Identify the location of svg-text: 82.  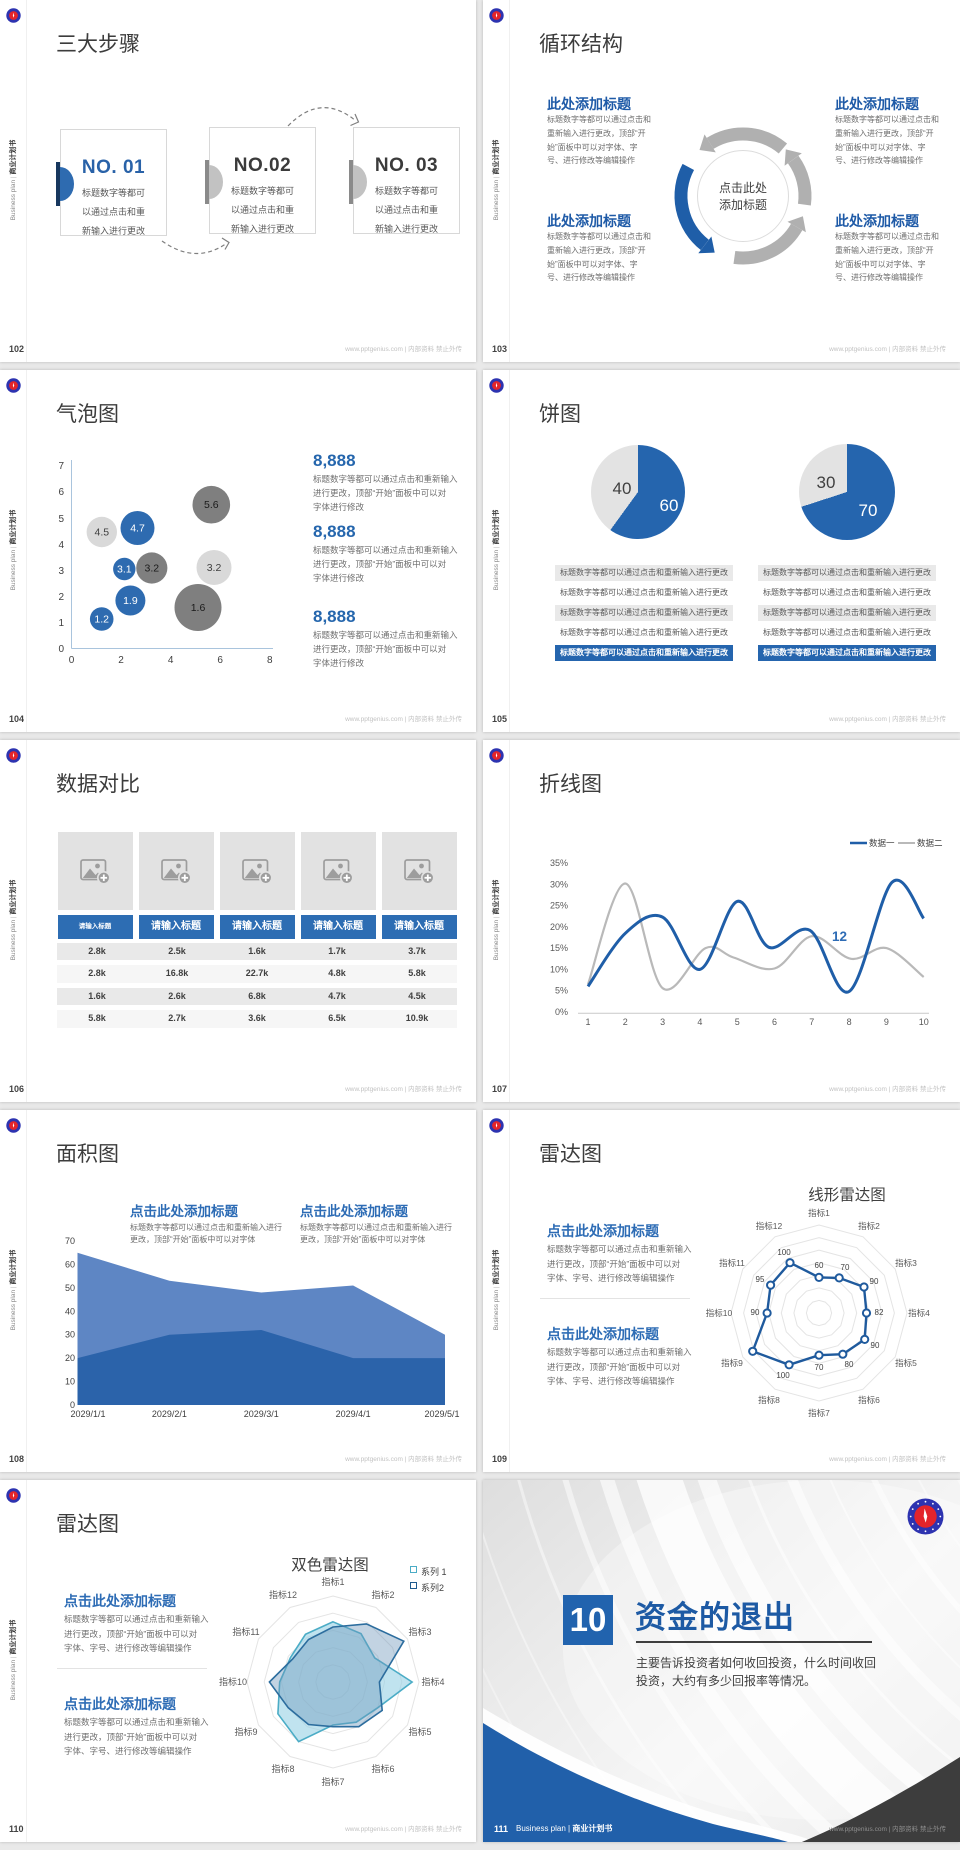
(879, 1312).